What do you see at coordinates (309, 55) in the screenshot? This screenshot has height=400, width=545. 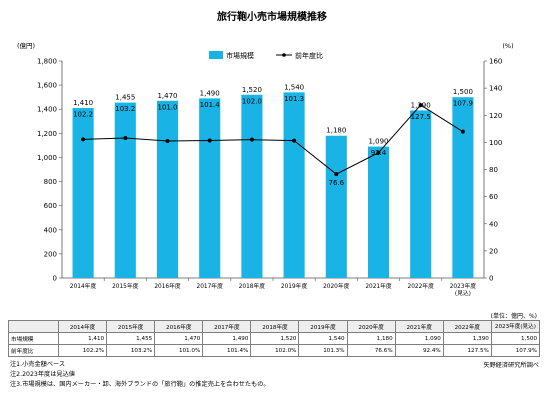 I see `legend-line-label: 前年度比` at bounding box center [309, 55].